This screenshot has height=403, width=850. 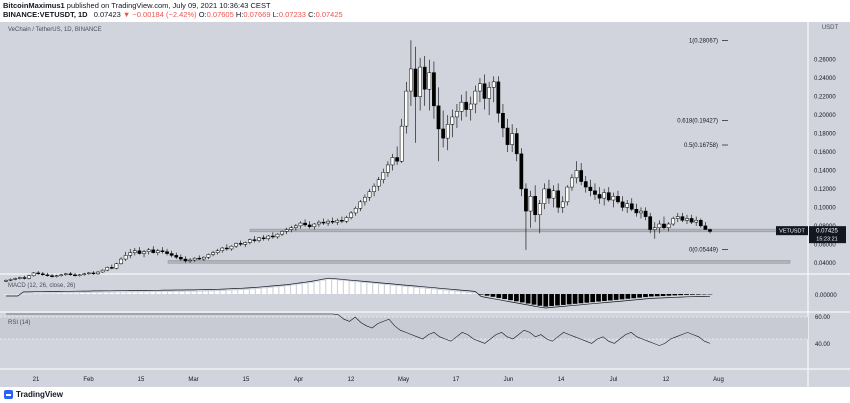 What do you see at coordinates (703, 42) in the screenshot?
I see `fib-level-label: 1(0.28067)` at bounding box center [703, 42].